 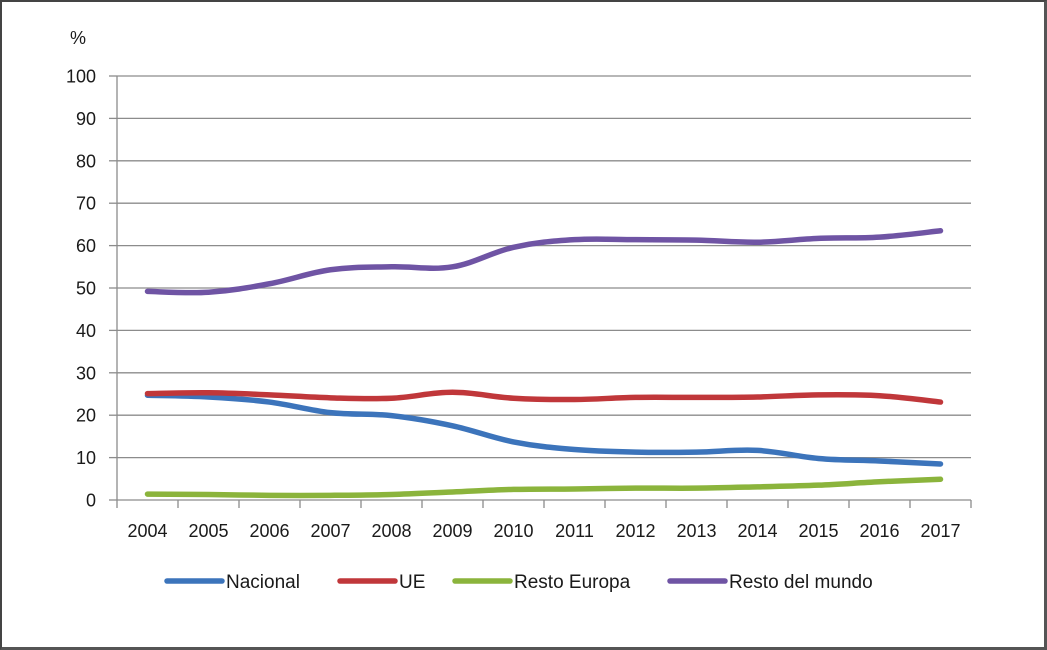 I want to click on y-tick-label: 100, so click(x=81, y=77).